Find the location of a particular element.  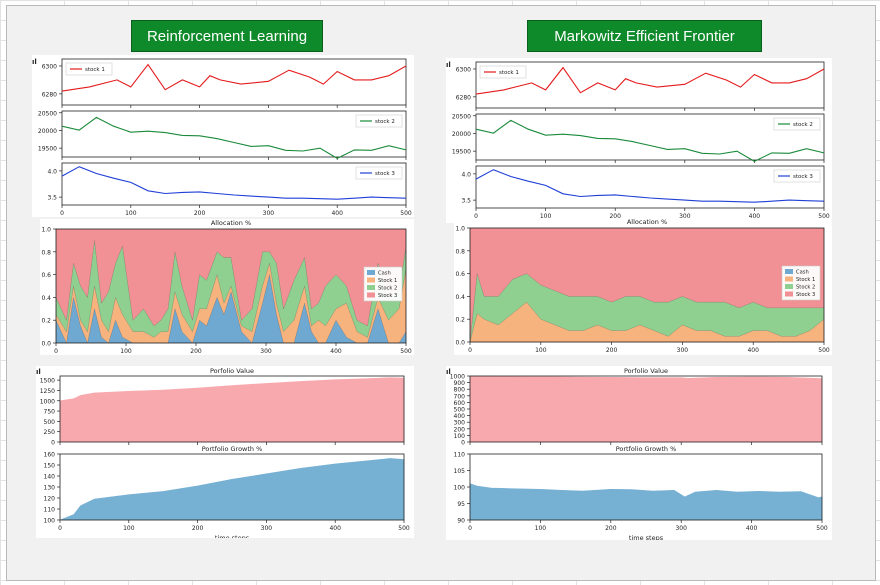

mef-prices-subplot-2-ytick-label: 20000 is located at coordinates (461, 134).